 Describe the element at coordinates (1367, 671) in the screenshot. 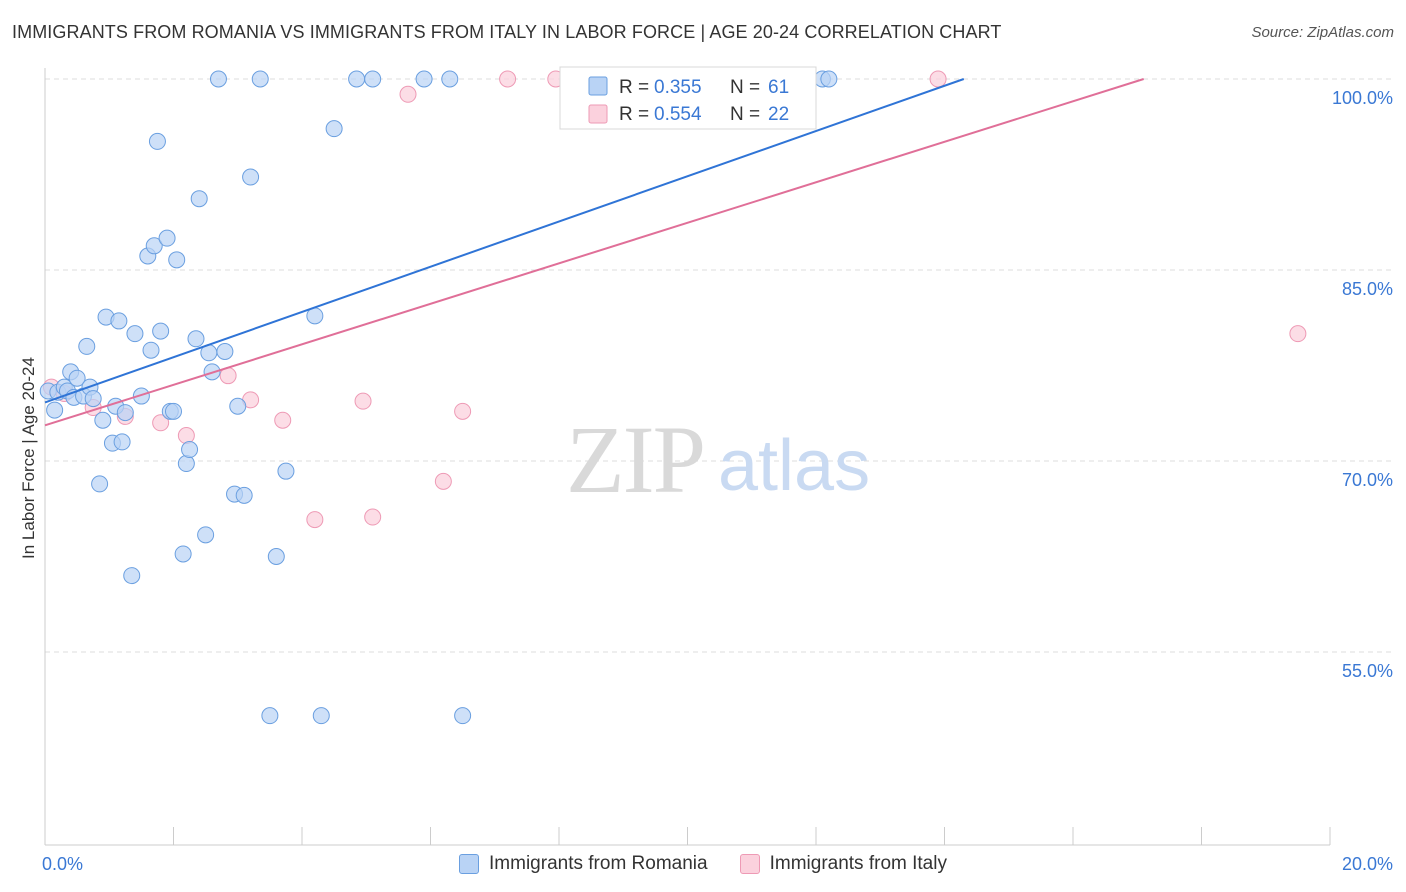

I see `y-tick-label: 55.0%` at that location.